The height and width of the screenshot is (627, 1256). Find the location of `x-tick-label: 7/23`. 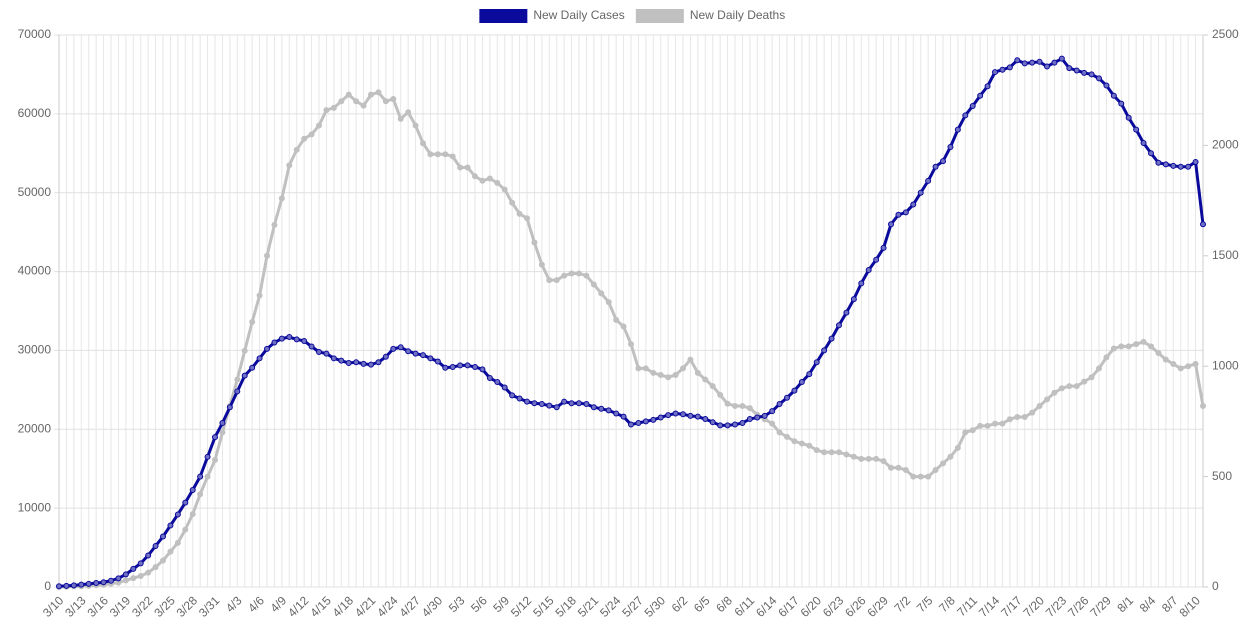

x-tick-label: 7/23 is located at coordinates (1056, 606).